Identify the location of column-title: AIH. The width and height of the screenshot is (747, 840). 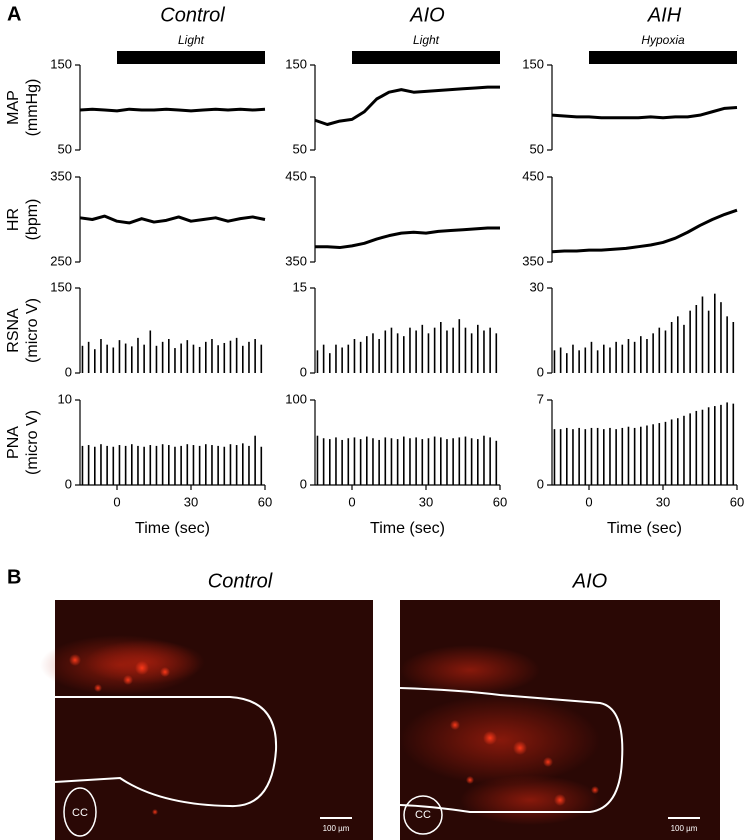
(664, 15).